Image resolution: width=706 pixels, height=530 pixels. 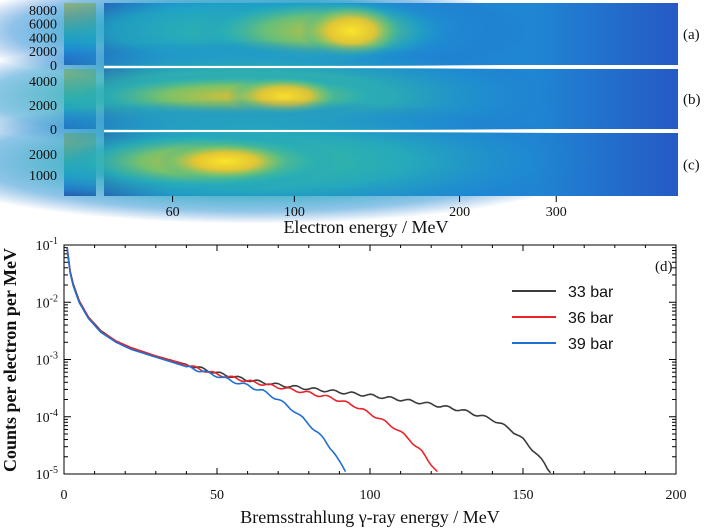 What do you see at coordinates (365, 227) in the screenshot?
I see `heatmap-x-axis-title: Electron energy / MeV` at bounding box center [365, 227].